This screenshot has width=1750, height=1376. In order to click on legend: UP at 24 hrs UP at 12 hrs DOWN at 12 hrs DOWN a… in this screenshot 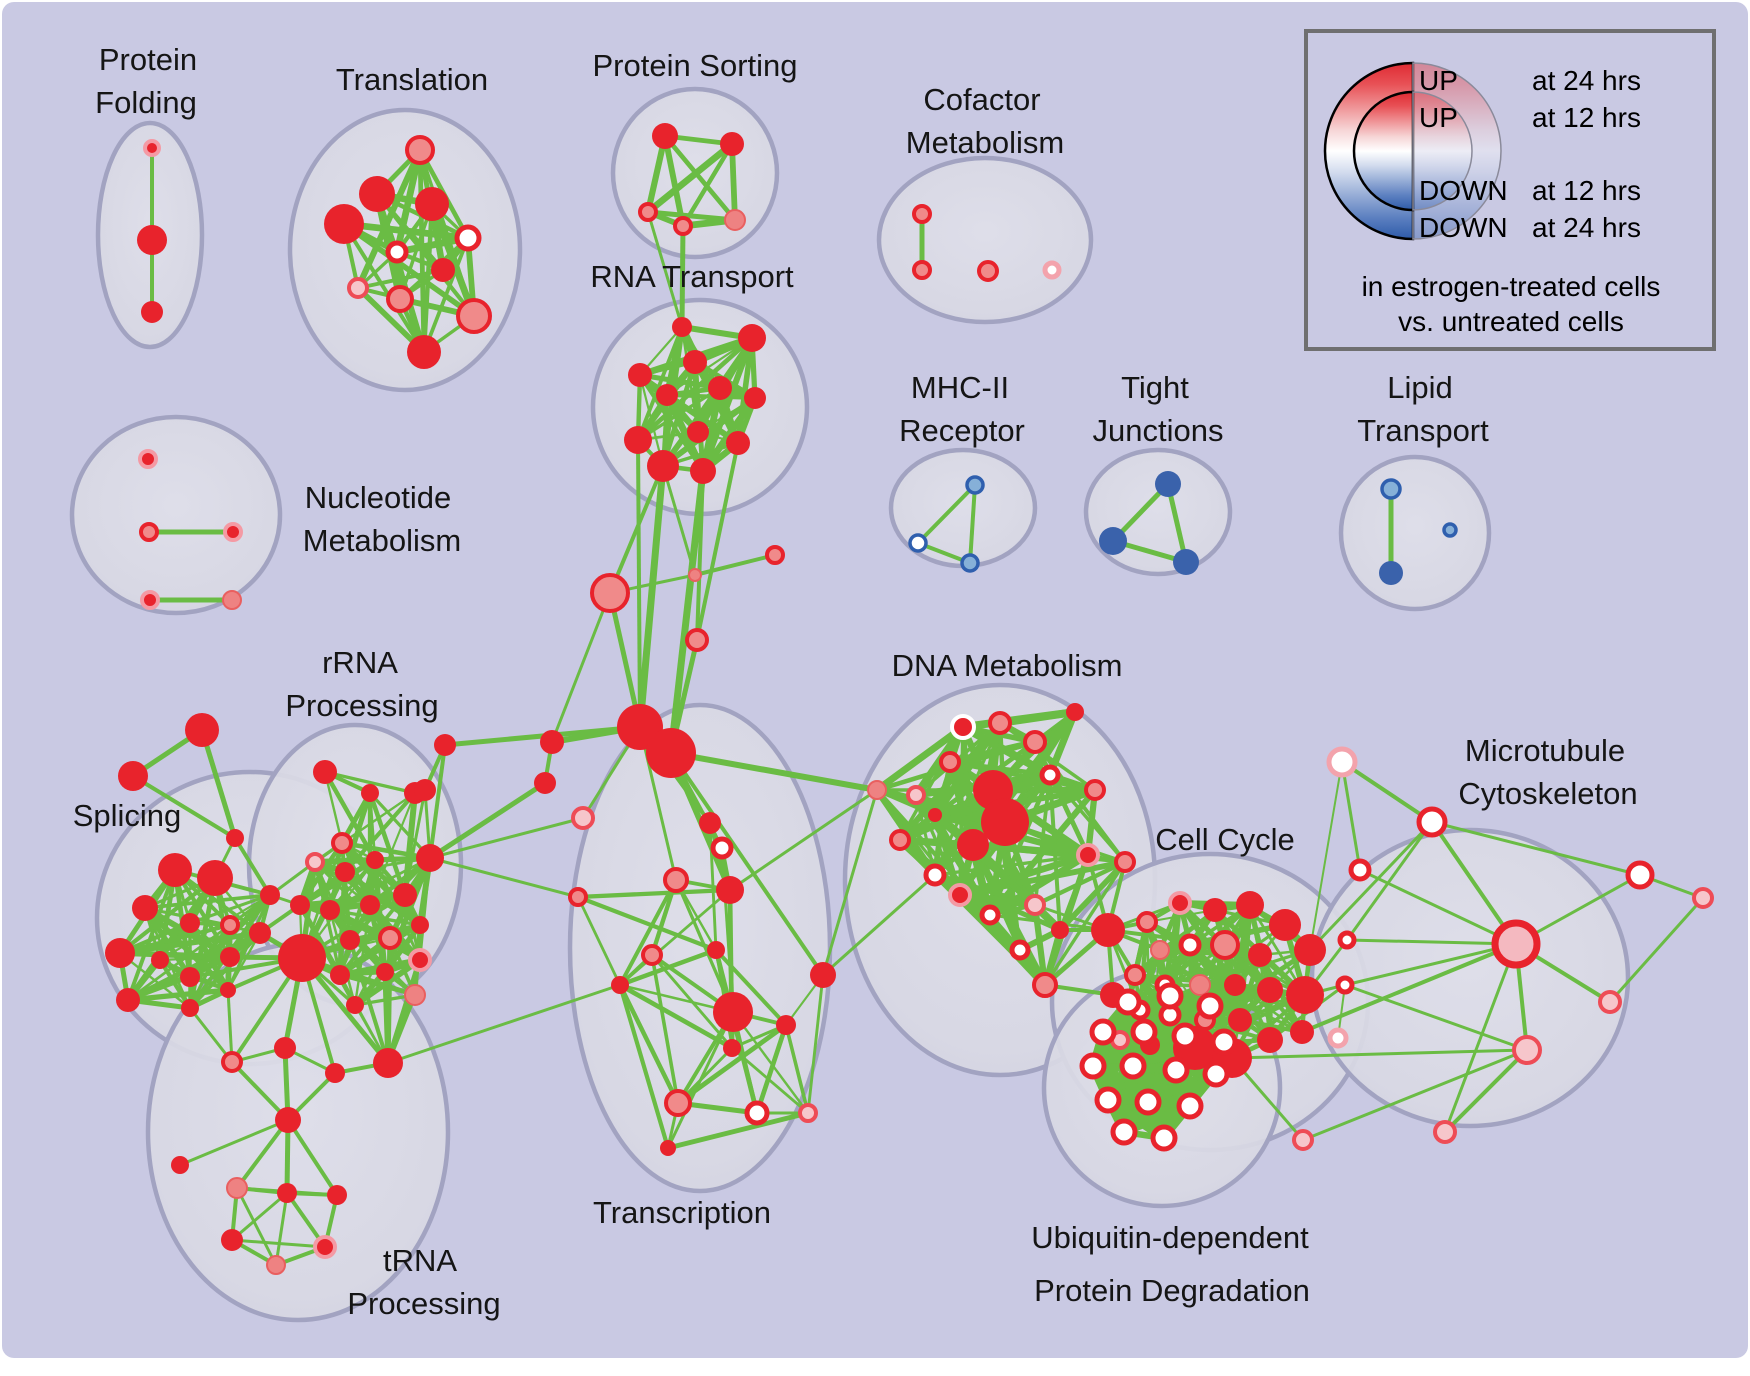, I will do `click(1510, 190)`.